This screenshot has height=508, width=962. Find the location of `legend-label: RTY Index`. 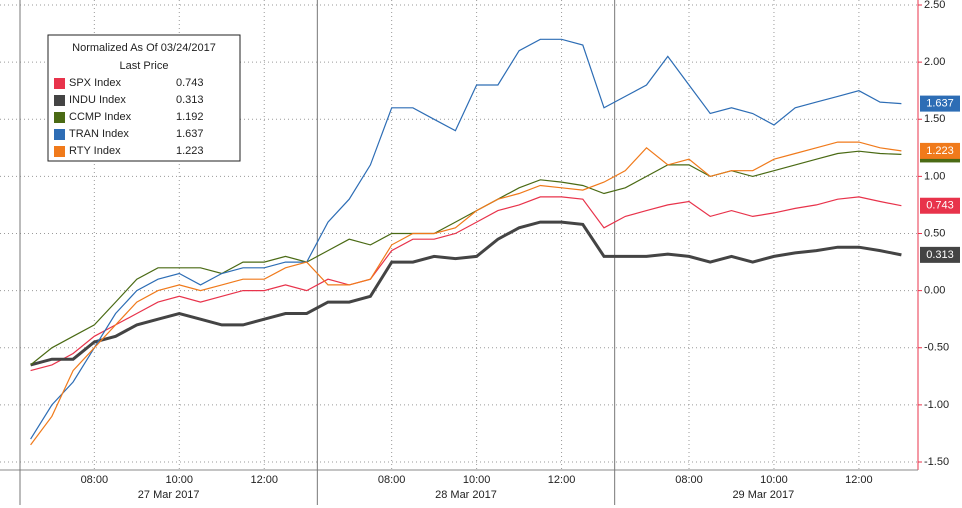

legend-label: RTY Index is located at coordinates (95, 151).